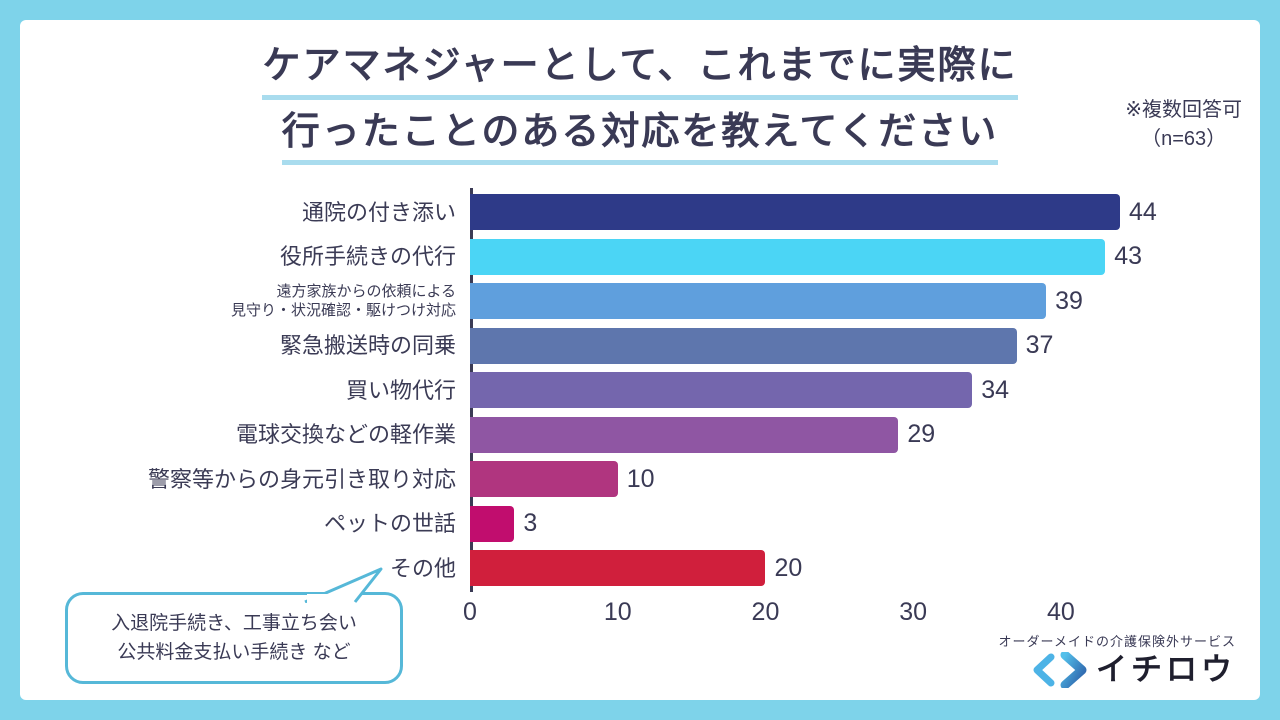 The height and width of the screenshot is (720, 1280). I want to click on bar-label: 緊急搬送時の同乗, so click(367, 346).